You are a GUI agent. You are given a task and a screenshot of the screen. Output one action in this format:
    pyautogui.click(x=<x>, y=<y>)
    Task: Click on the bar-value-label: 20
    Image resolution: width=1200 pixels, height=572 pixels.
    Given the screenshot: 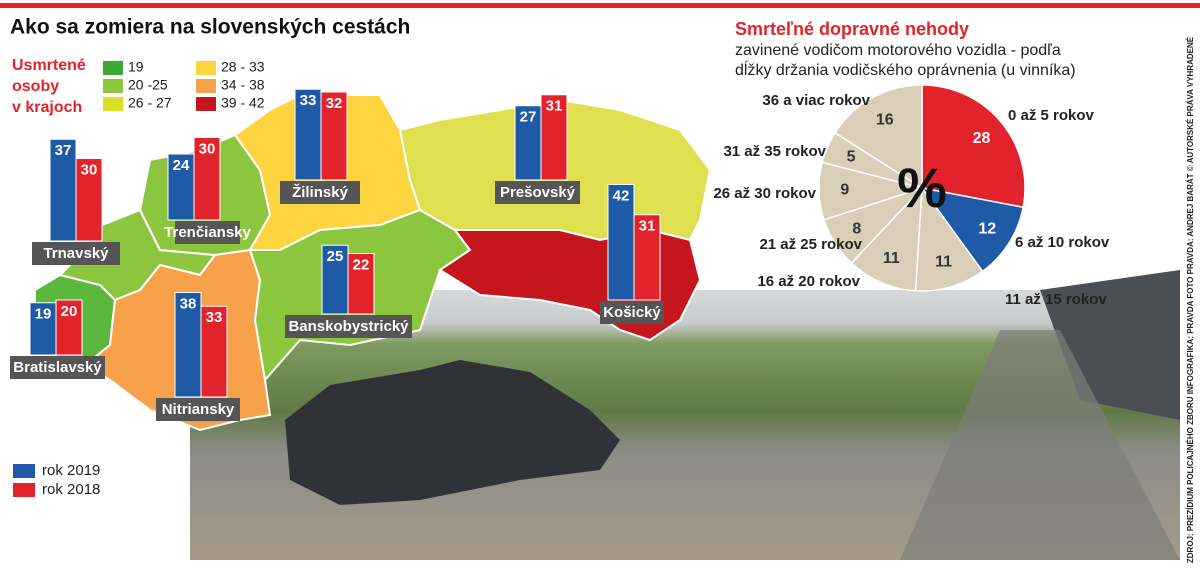 What is the action you would take?
    pyautogui.click(x=69, y=311)
    